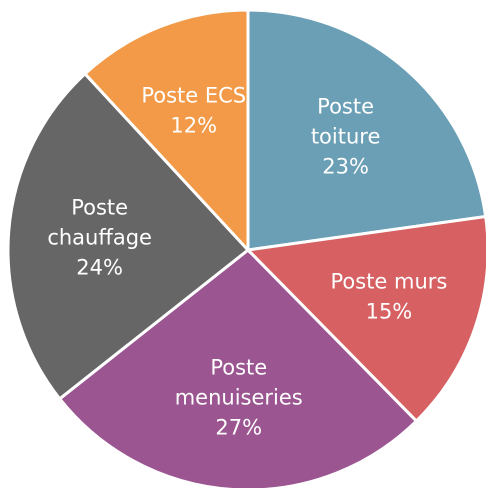 This screenshot has width=486, height=488. What do you see at coordinates (346, 122) in the screenshot?
I see `slice-label: Poste toiture` at bounding box center [346, 122].